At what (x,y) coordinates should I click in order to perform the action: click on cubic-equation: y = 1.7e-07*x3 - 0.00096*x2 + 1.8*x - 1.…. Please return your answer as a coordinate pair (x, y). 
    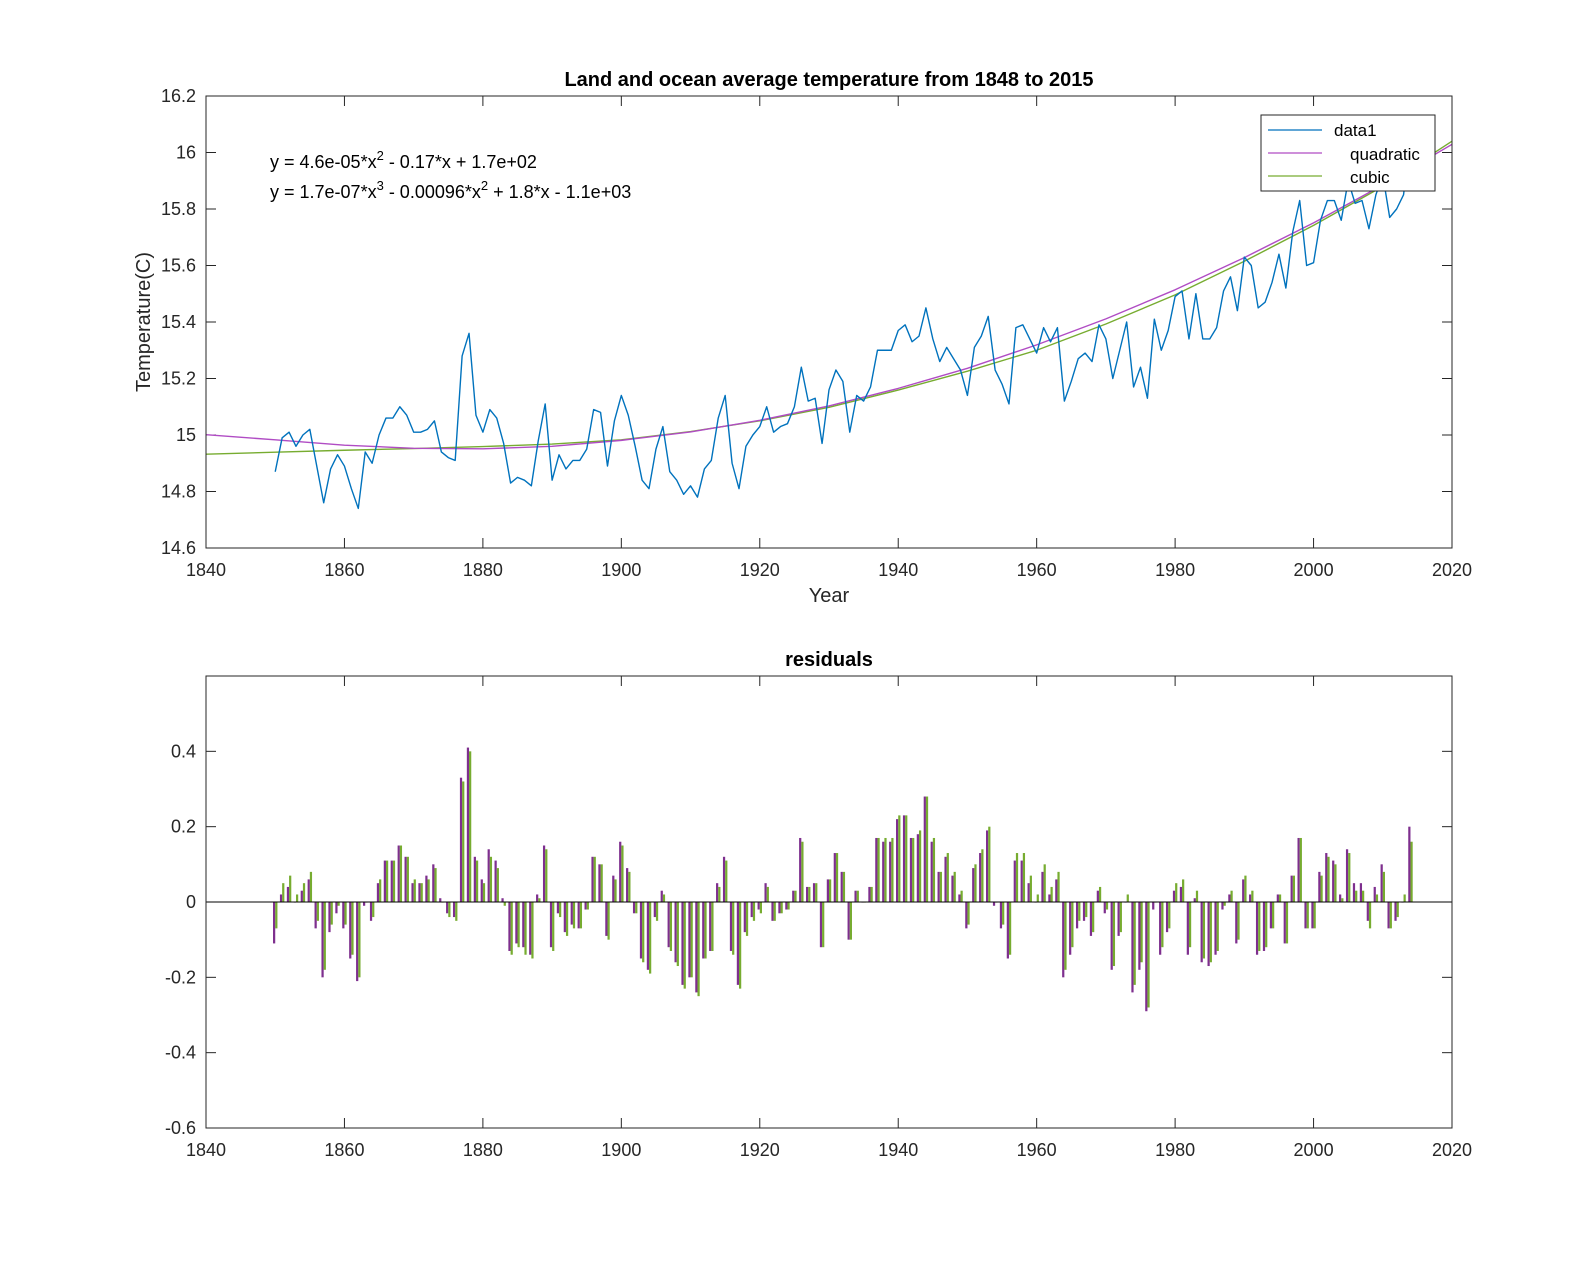
    Looking at the image, I should click on (450, 190).